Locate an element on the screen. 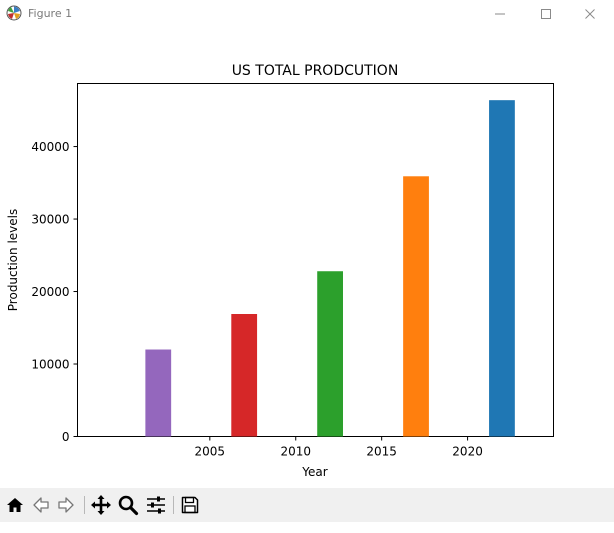 The height and width of the screenshot is (533, 614). configure-subplots-button is located at coordinates (156, 505).